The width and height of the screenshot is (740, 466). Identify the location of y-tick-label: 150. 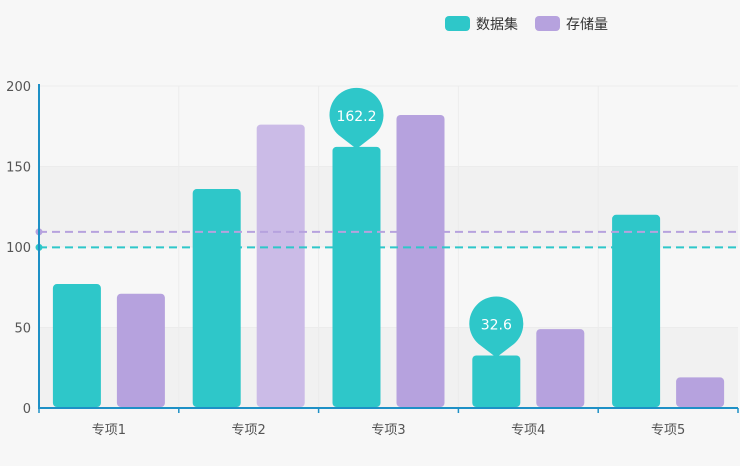
(18, 168).